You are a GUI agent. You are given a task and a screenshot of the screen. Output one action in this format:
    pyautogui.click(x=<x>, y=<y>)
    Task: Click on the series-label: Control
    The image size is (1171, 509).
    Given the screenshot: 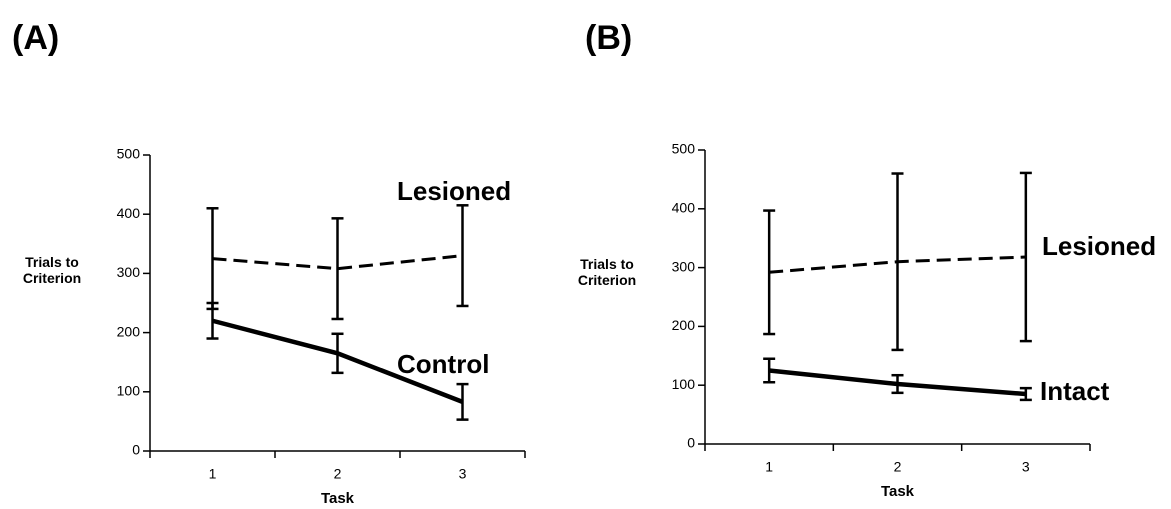 What is the action you would take?
    pyautogui.click(x=443, y=364)
    